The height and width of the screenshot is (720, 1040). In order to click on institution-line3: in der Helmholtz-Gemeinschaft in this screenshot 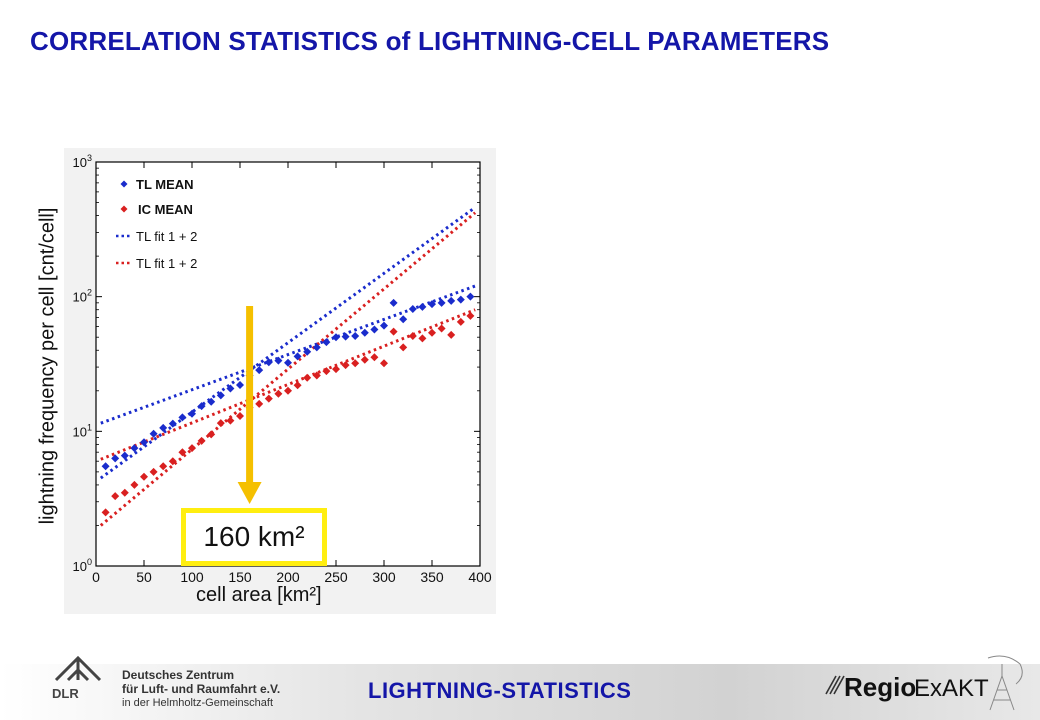, I will do `click(198, 703)`.